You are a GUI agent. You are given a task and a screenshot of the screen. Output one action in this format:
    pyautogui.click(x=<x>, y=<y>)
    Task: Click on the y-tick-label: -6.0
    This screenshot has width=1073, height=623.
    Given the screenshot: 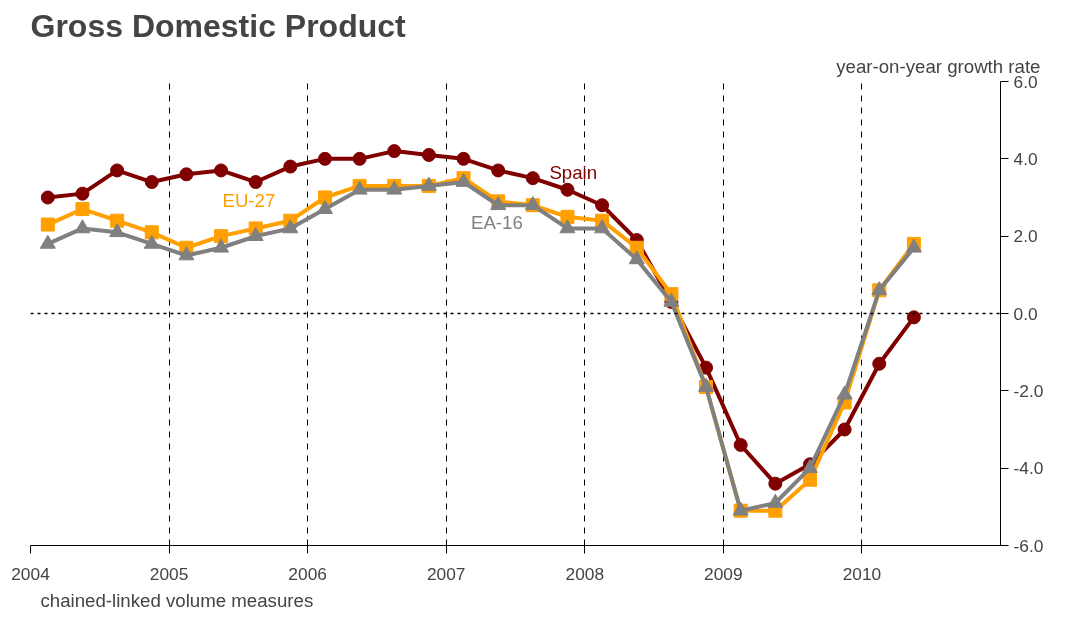 What is the action you would take?
    pyautogui.click(x=1028, y=545)
    